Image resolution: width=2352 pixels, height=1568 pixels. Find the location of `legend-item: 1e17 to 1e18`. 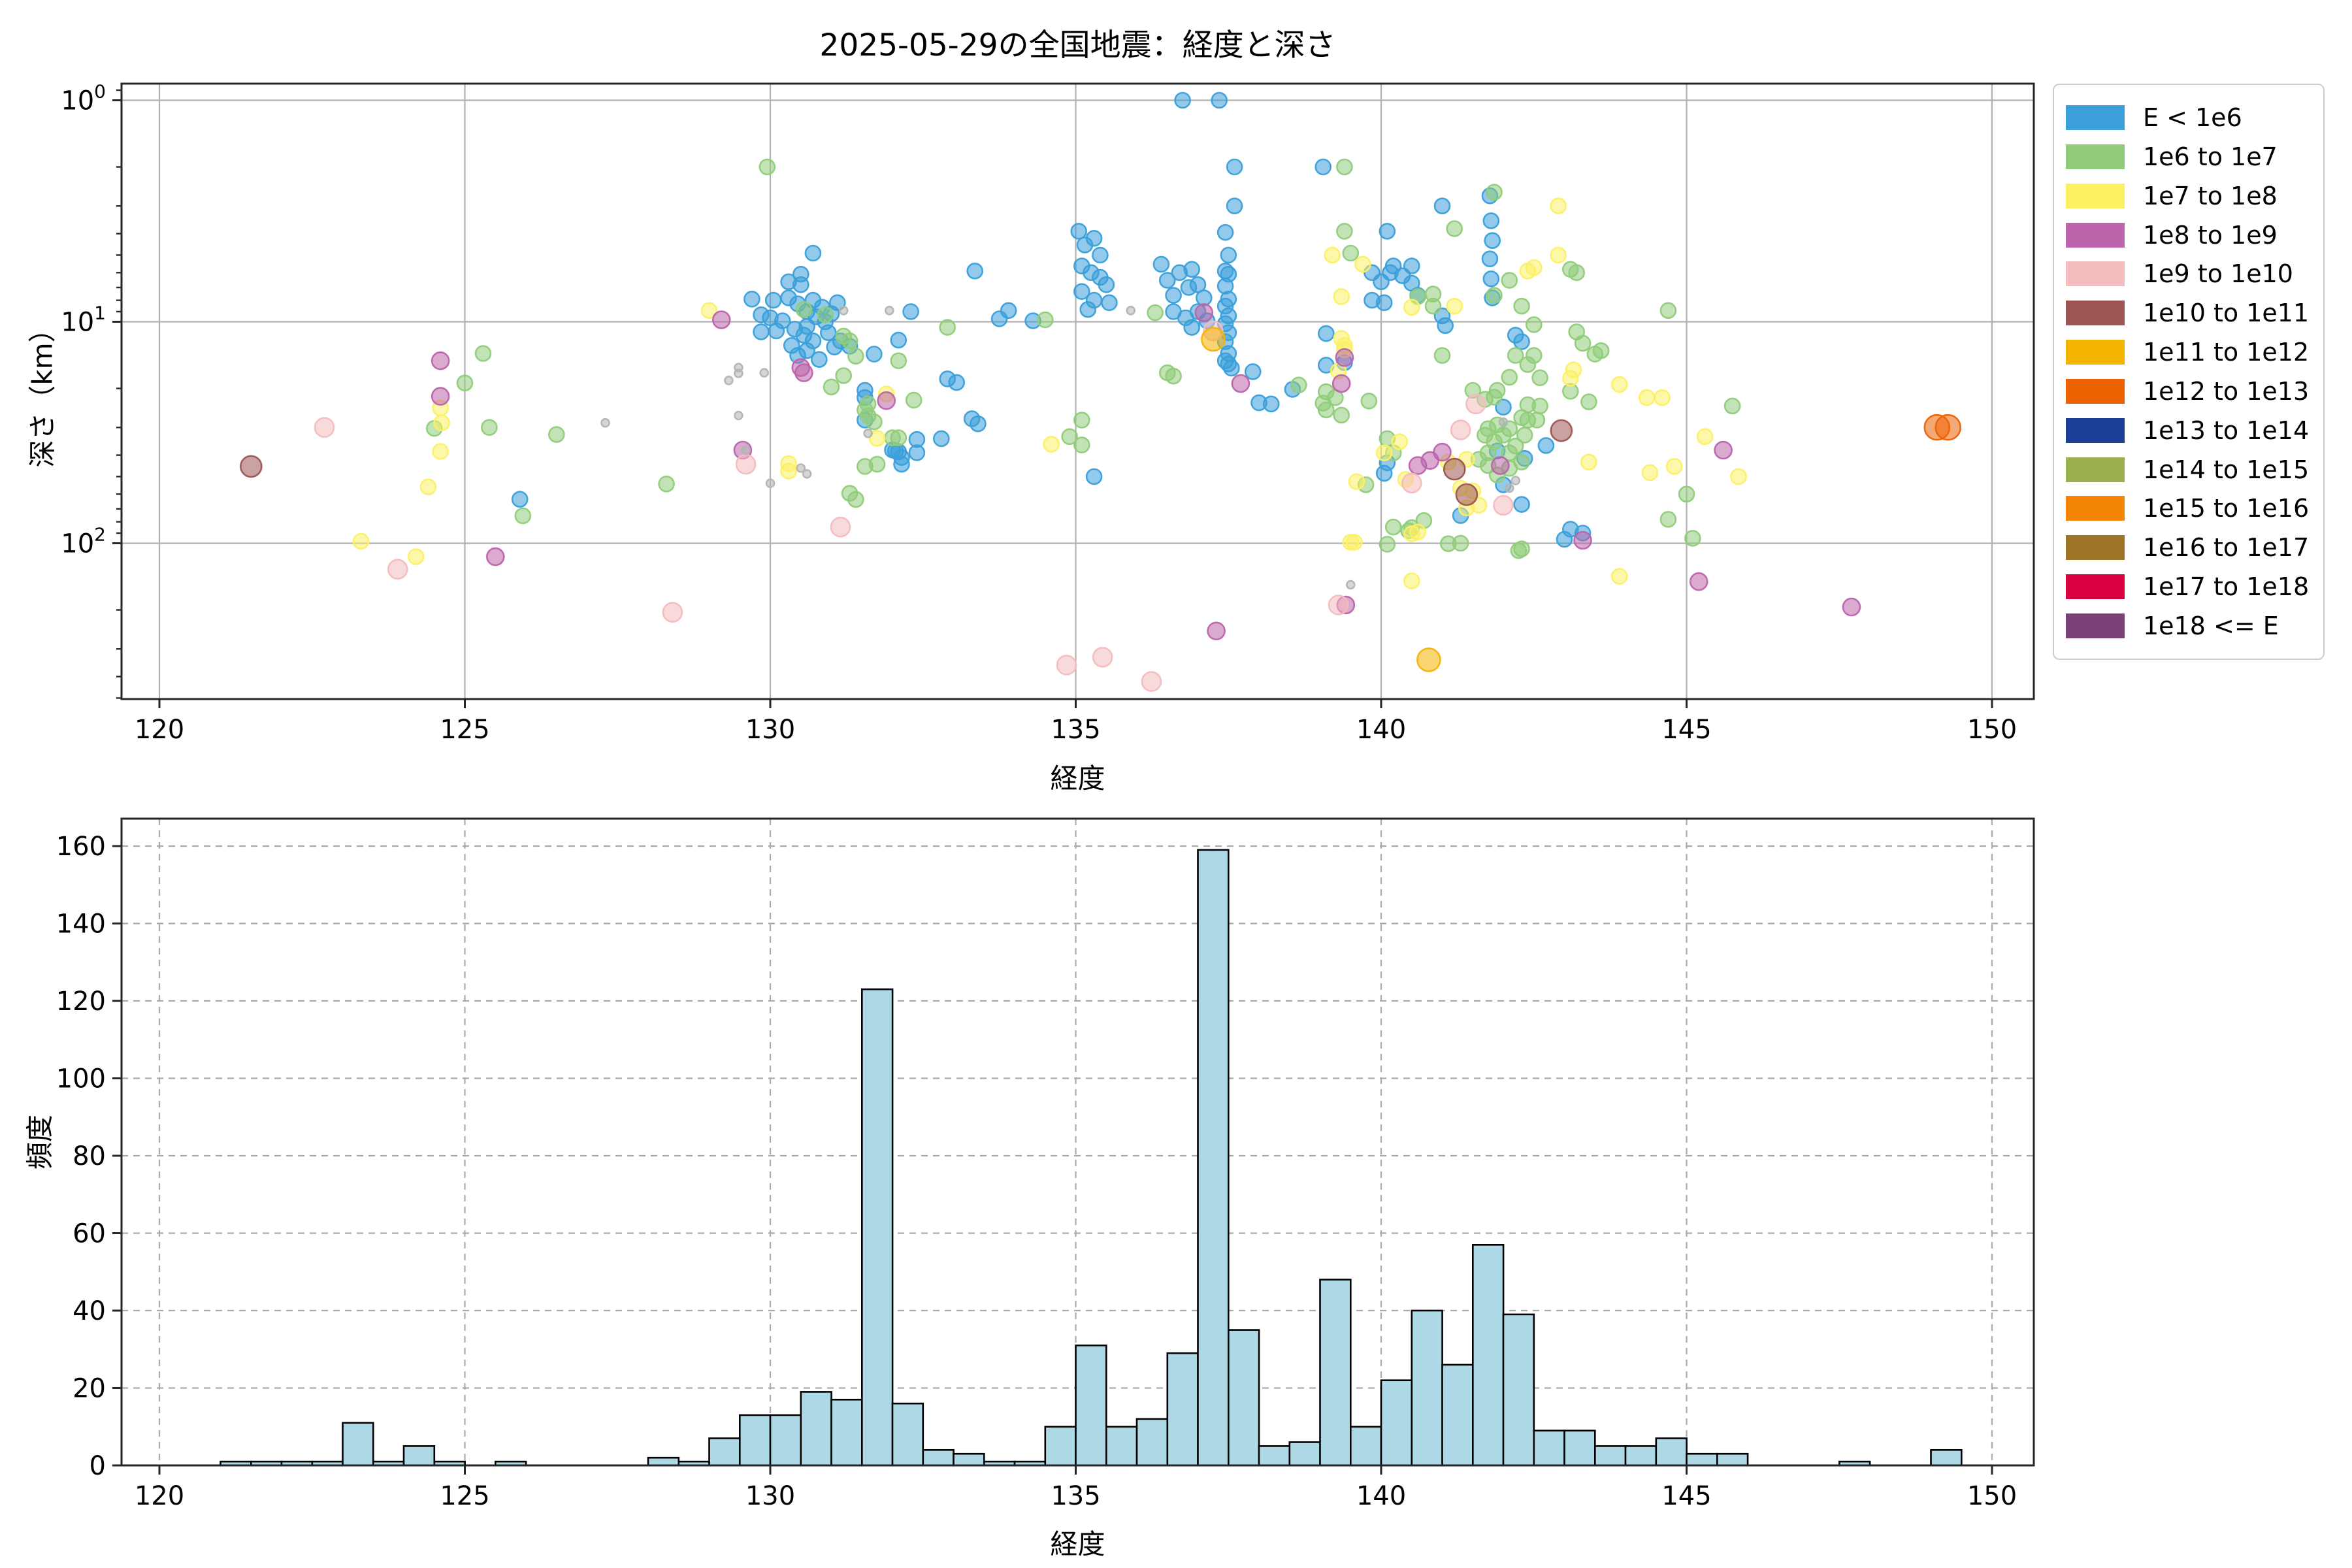

legend-item: 1e17 to 1e18 is located at coordinates (2194, 586).